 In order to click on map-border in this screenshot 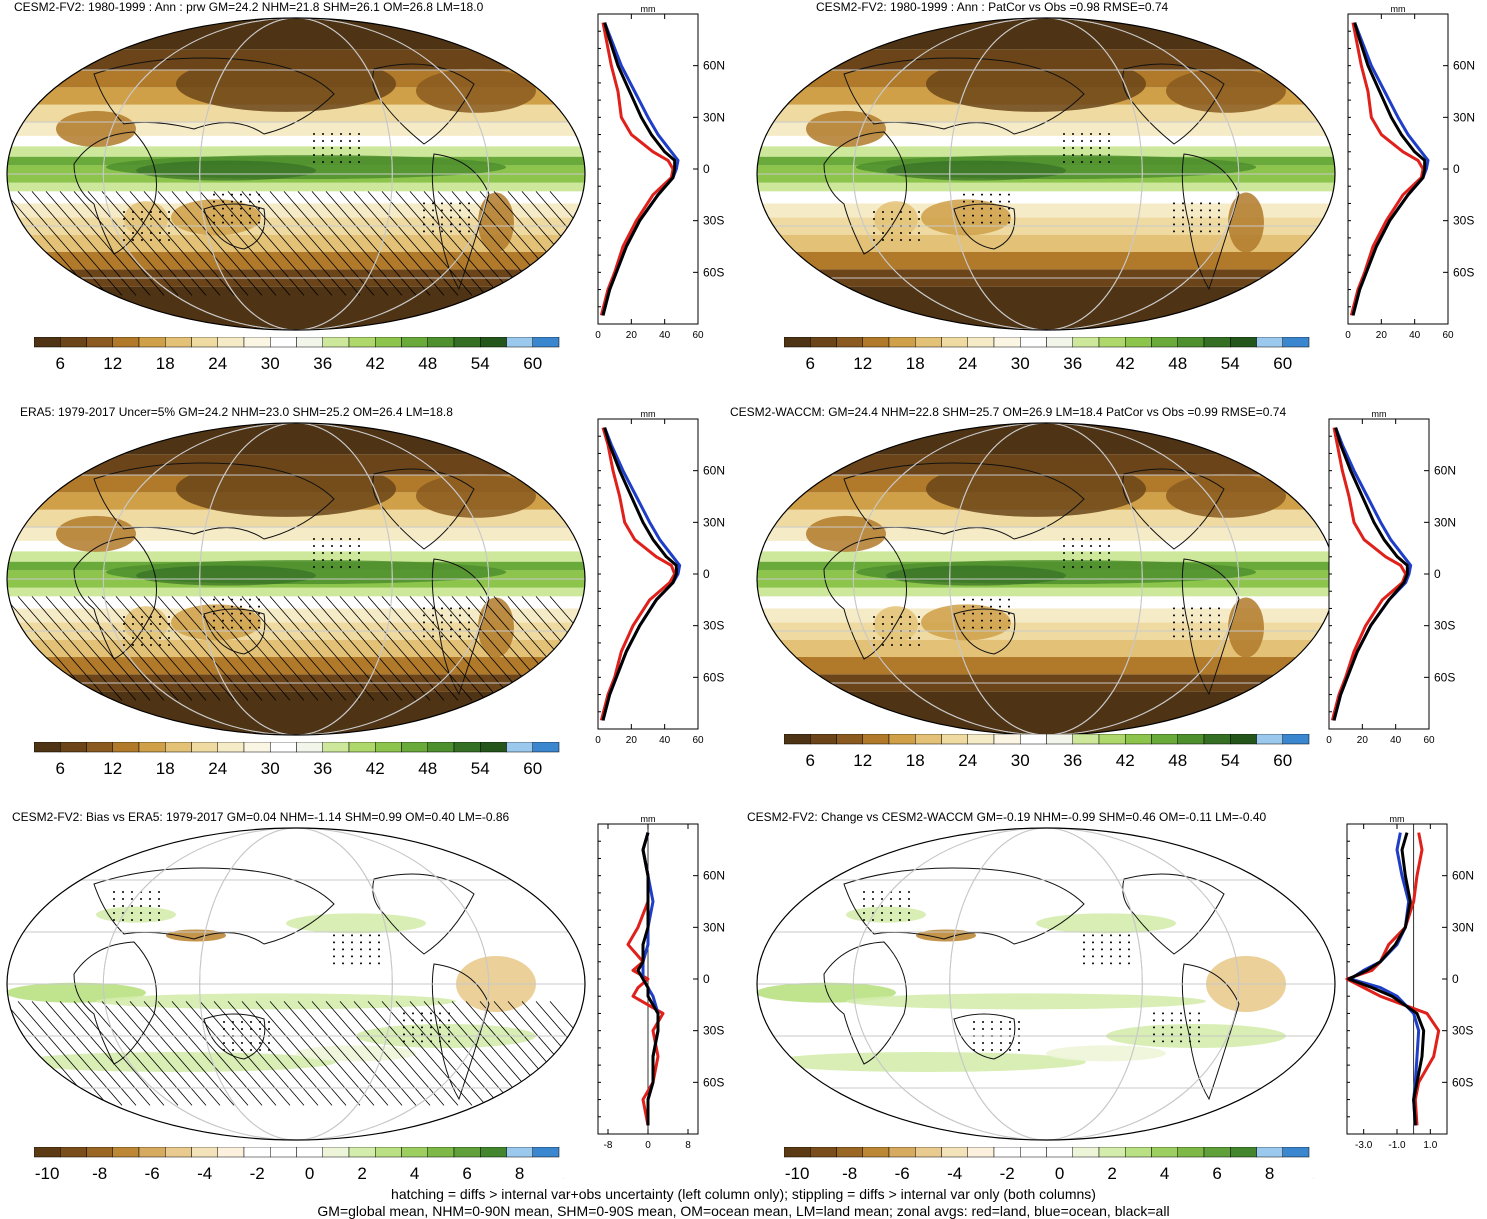, I will do `click(296, 984)`.